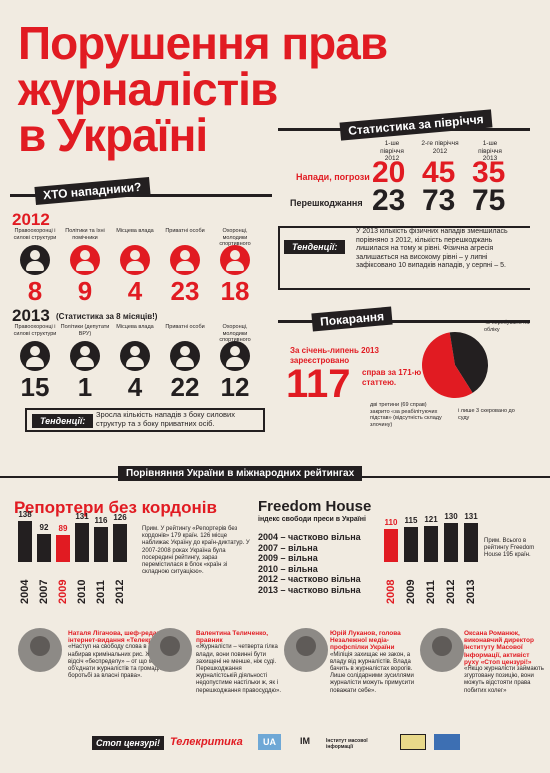 Image resolution: width=550 pixels, height=773 pixels. I want to click on year-2013-note: (Статистика за 8 місяців!), so click(107, 316).